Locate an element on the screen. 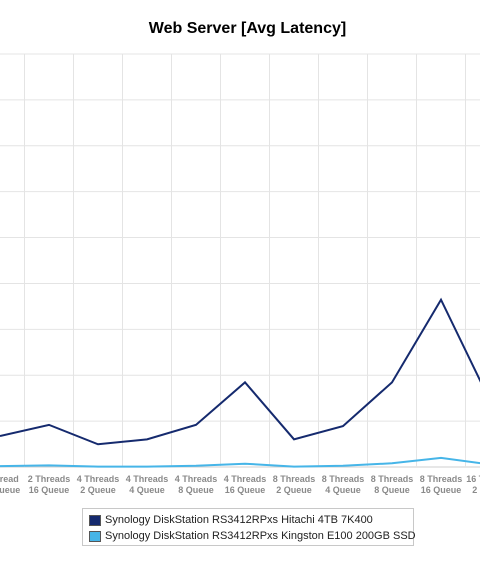  x-tick-label: 2 Threads 16 Queue is located at coordinates (49, 484).